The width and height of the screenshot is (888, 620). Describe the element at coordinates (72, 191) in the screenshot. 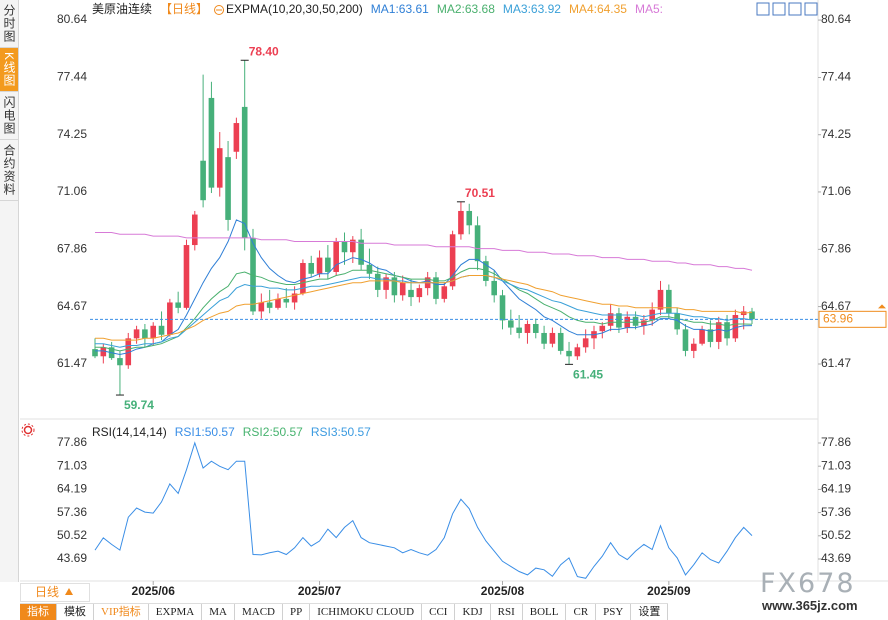

I see `y-tick-label: 71.06` at that location.